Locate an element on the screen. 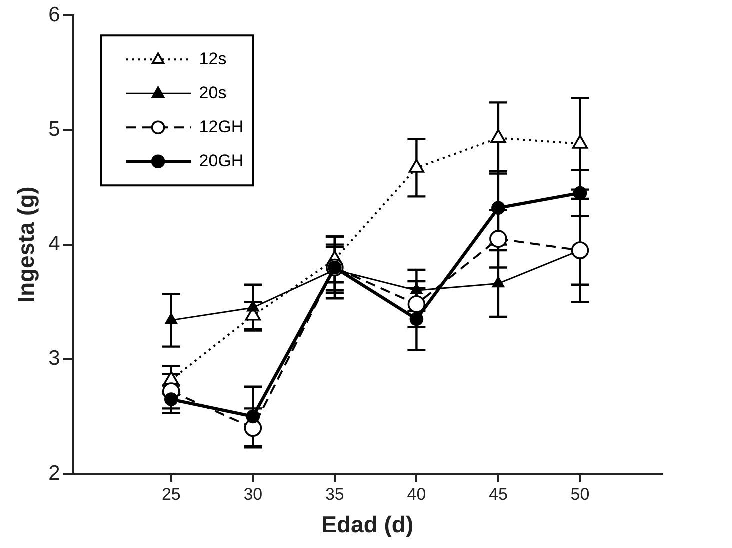  x-axis-title: Edad (d) is located at coordinates (368, 525).